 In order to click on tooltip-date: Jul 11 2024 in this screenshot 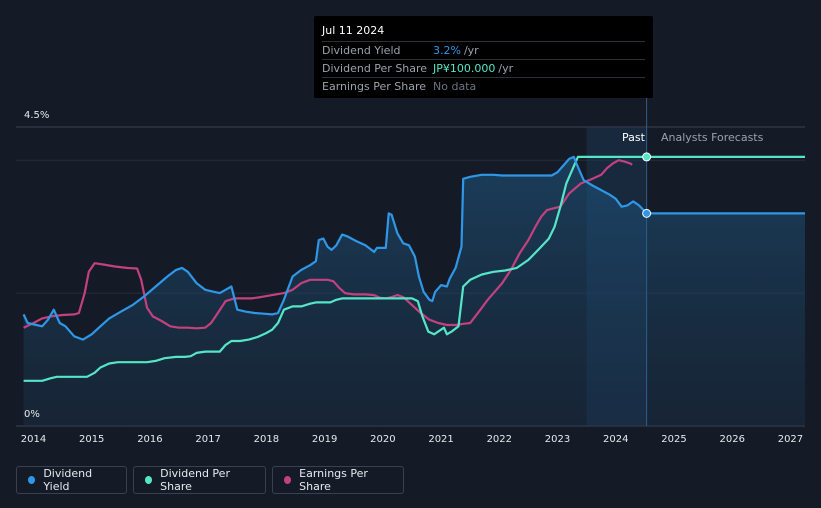, I will do `click(353, 30)`.